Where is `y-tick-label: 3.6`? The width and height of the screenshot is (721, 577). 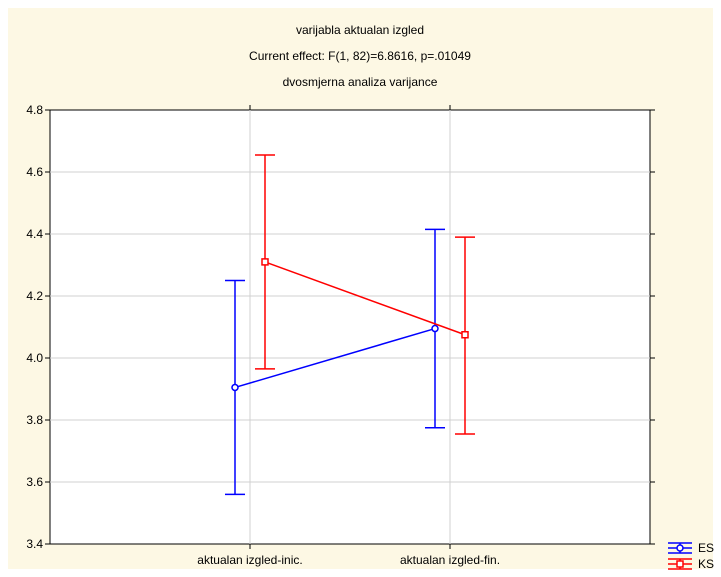
y-tick-label: 3.6 is located at coordinates (34, 482).